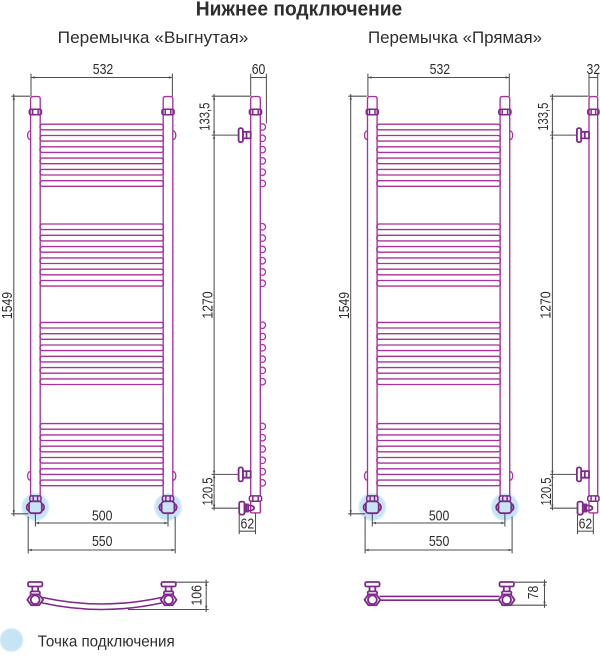  I want to click on svg-text: 106, so click(197, 595).